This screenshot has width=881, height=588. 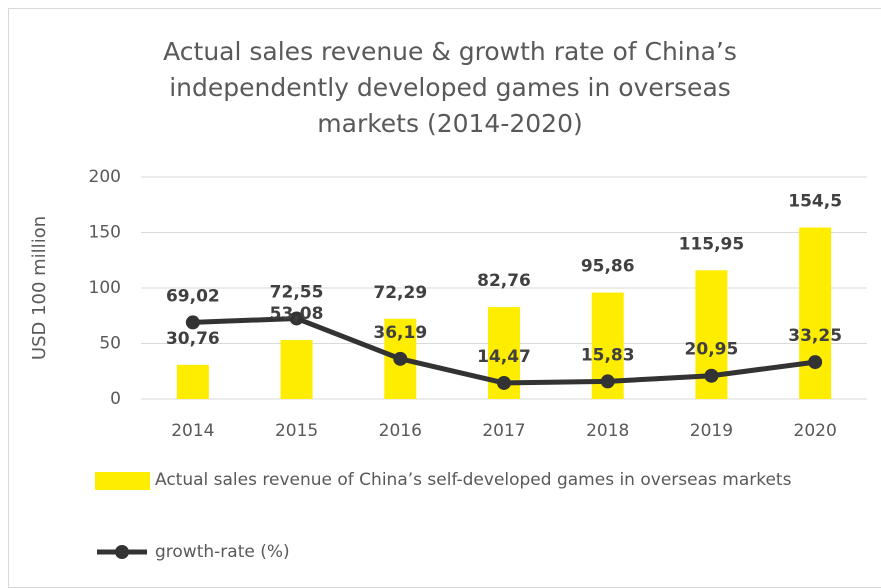 I want to click on data-label: 154,5, so click(x=815, y=202).